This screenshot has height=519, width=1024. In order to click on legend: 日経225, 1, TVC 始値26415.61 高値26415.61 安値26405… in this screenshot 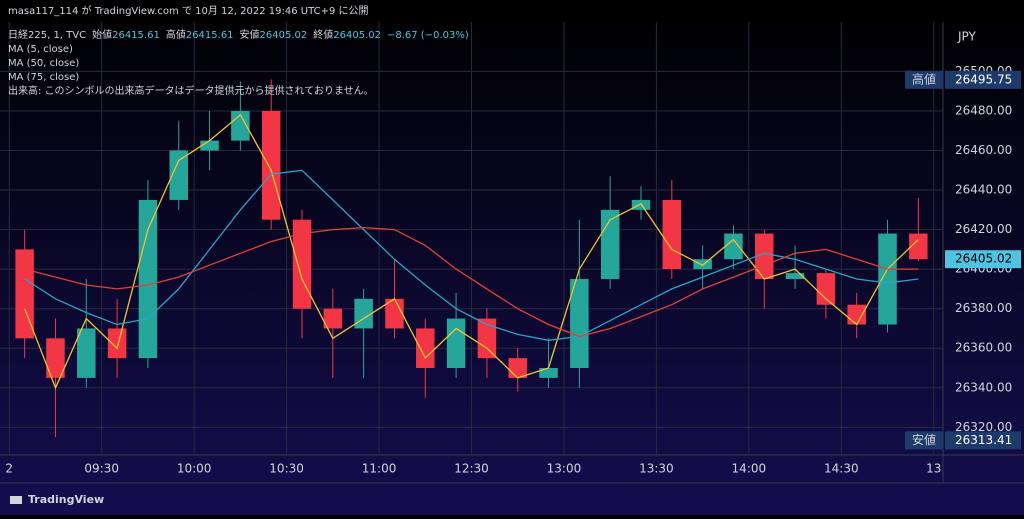, I will do `click(238, 62)`.